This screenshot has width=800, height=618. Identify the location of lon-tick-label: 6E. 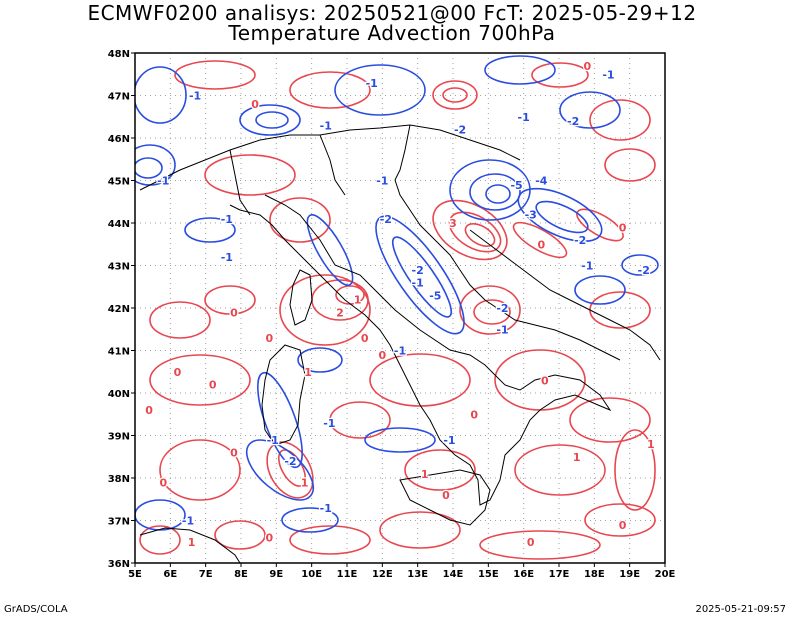
(170, 574).